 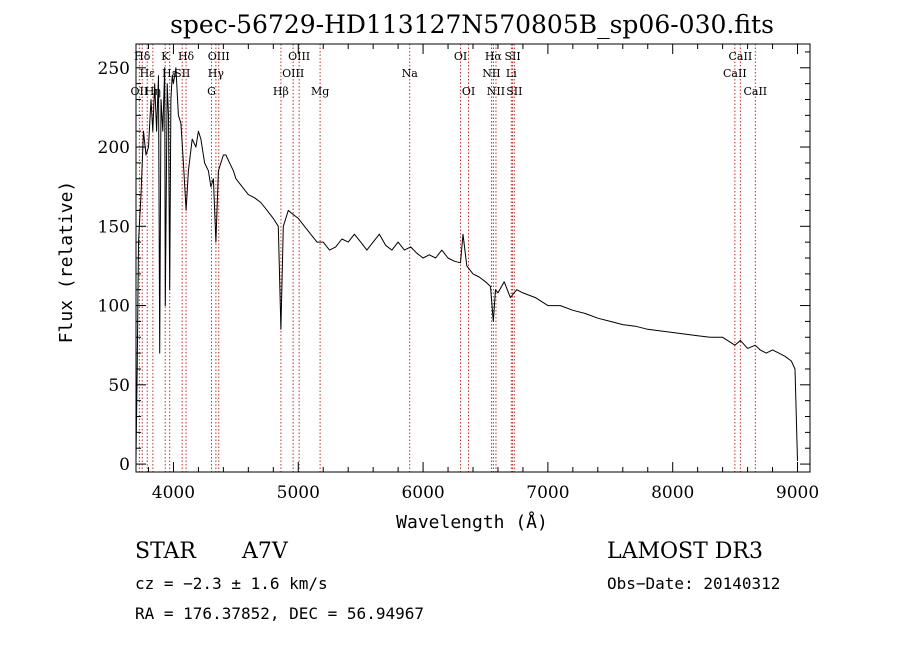 I want to click on radec-text: RA = 176.37852, DEC = 56.94967, so click(x=279, y=613).